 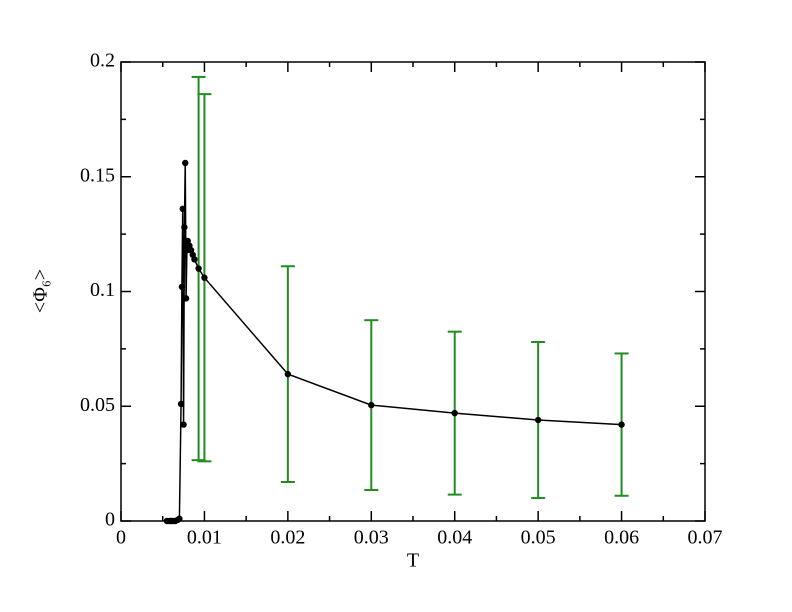 I want to click on x-tick-label: 0.01, so click(x=204, y=538).